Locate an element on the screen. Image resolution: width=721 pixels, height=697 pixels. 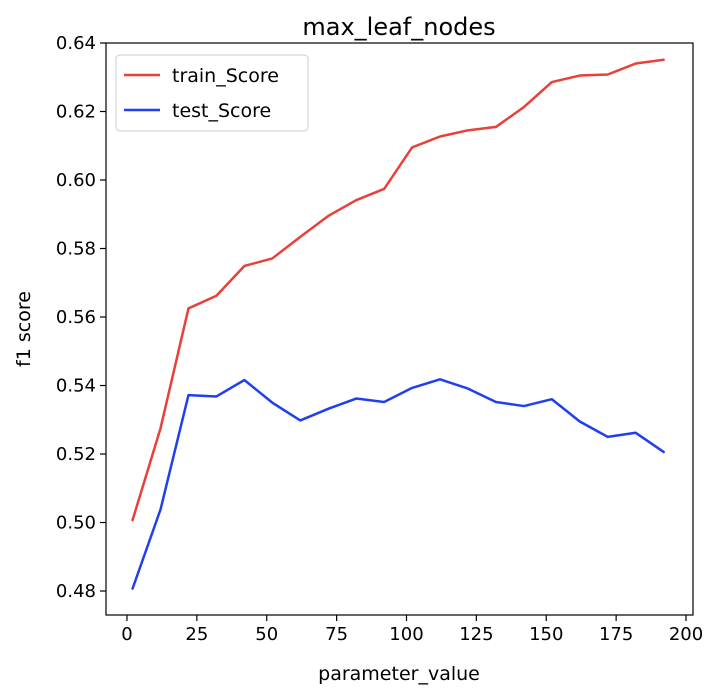
legend-box is located at coordinates (212, 93).